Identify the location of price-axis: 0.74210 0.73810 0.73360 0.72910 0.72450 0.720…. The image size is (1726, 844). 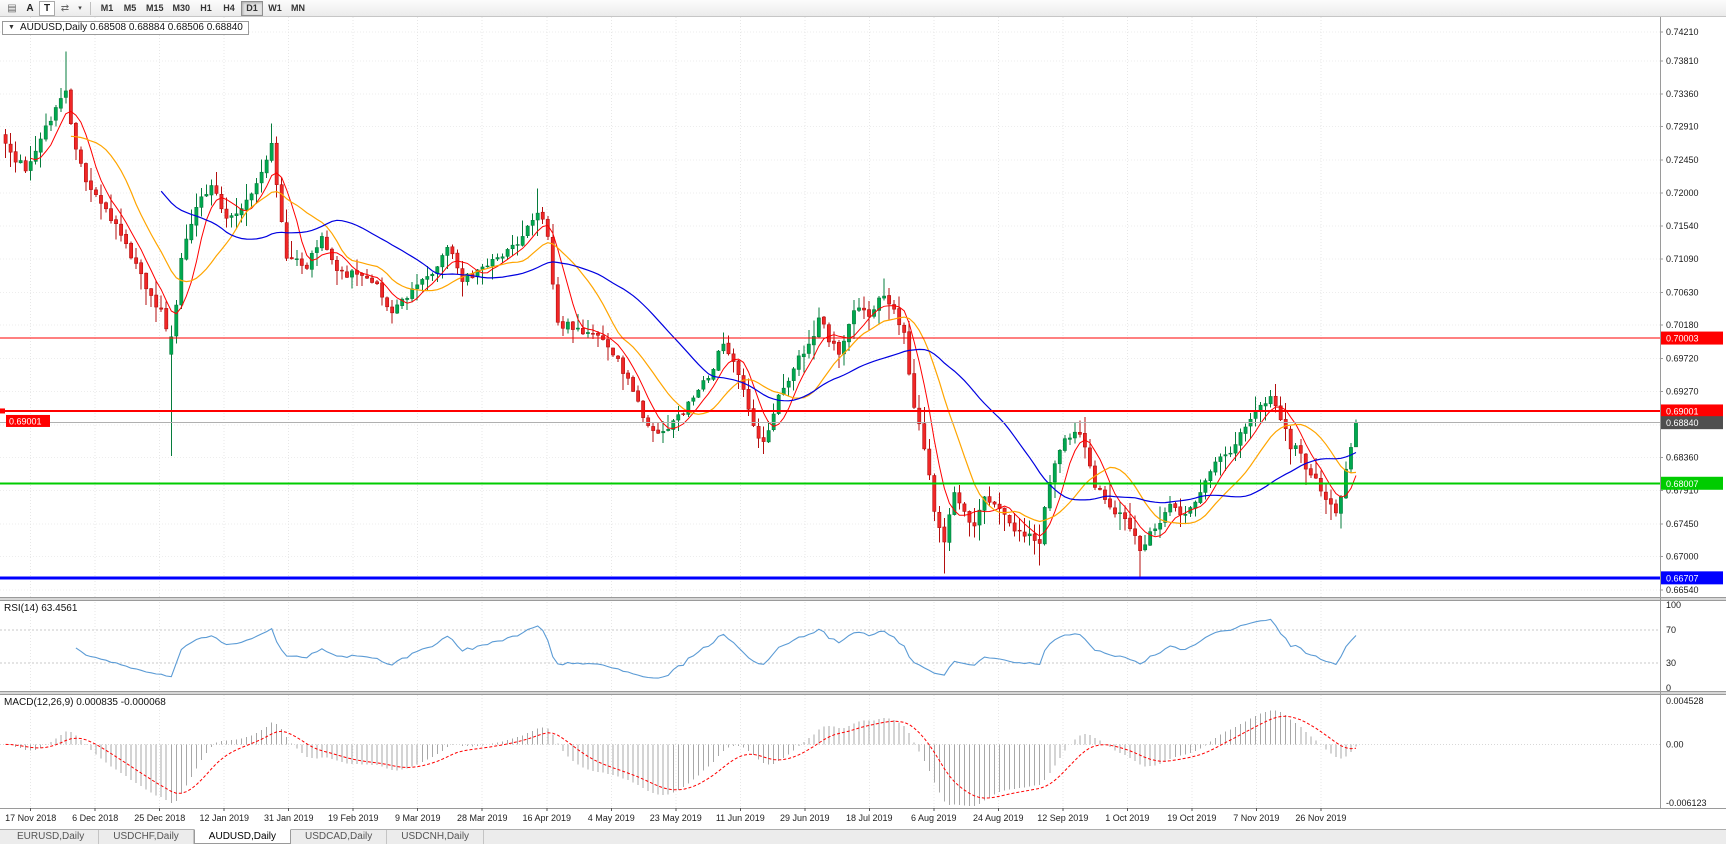
(1683, 417).